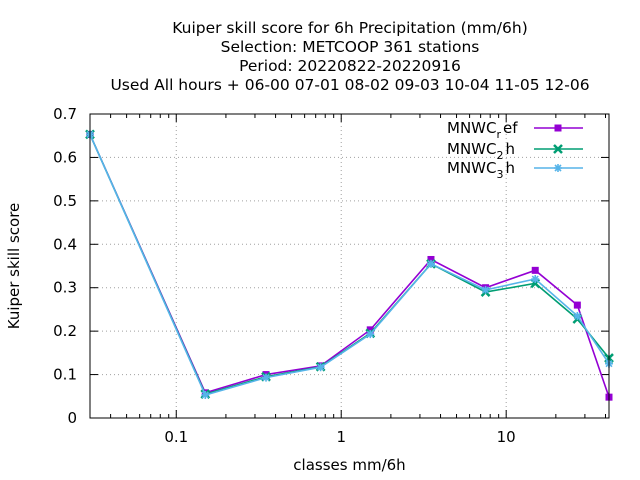 The image size is (640, 480). I want to click on title-line-2: Selection: METCOOP 361 stations, so click(350, 47).